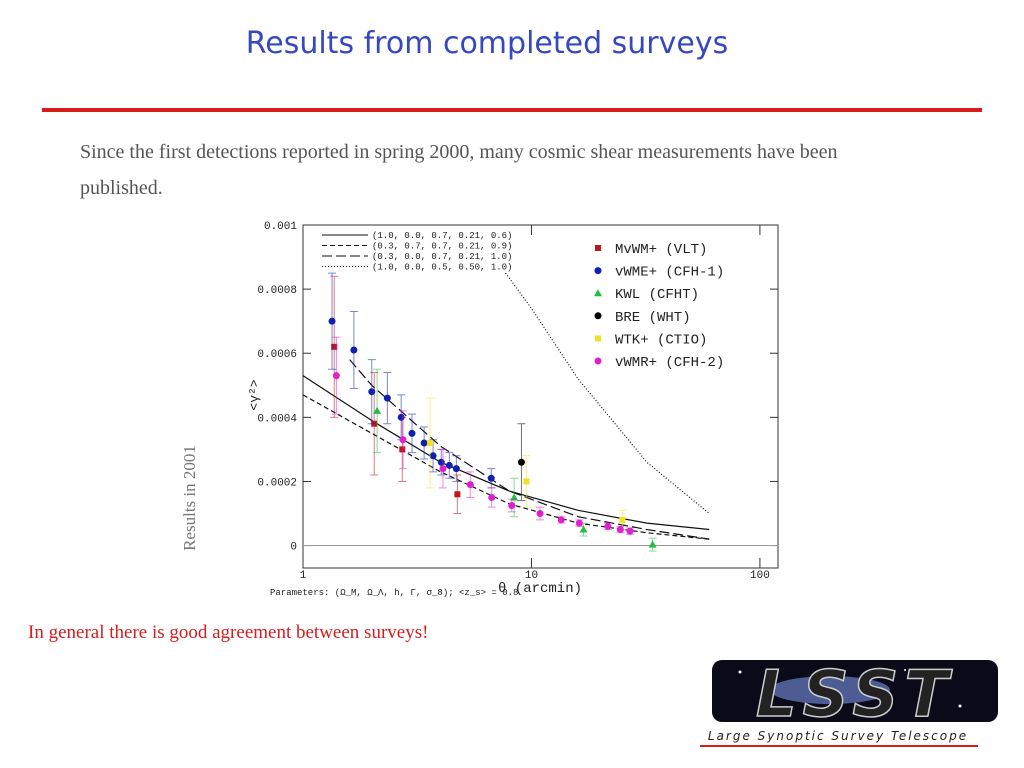 This screenshot has width=1024, height=768. I want to click on logo-text: Large Synoptic Survey Telescope, so click(838, 736).